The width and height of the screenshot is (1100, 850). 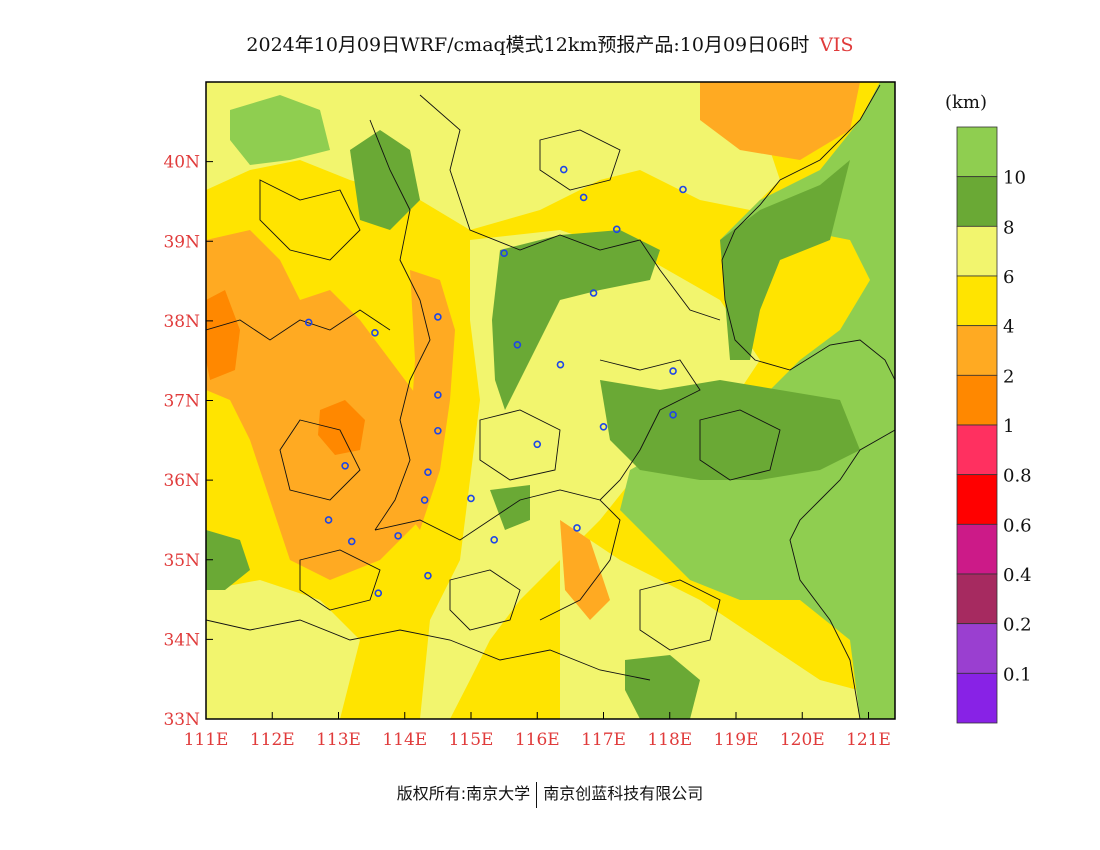 I want to click on coastline, so click(x=808, y=232).